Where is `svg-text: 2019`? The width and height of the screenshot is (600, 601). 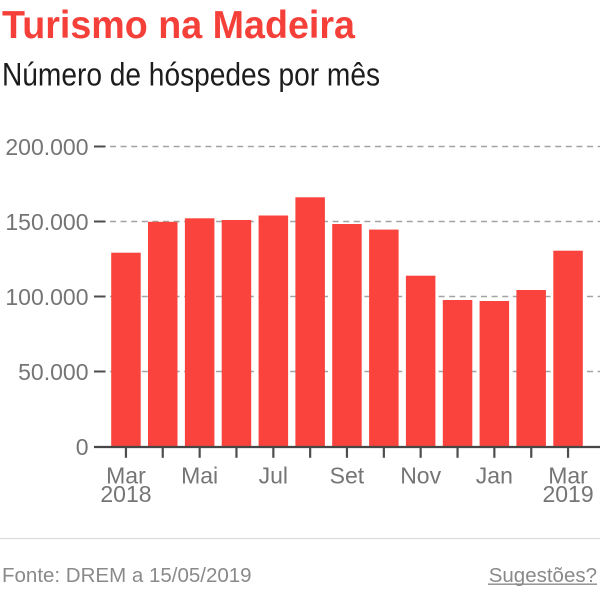
svg-text: 2019 is located at coordinates (567, 494).